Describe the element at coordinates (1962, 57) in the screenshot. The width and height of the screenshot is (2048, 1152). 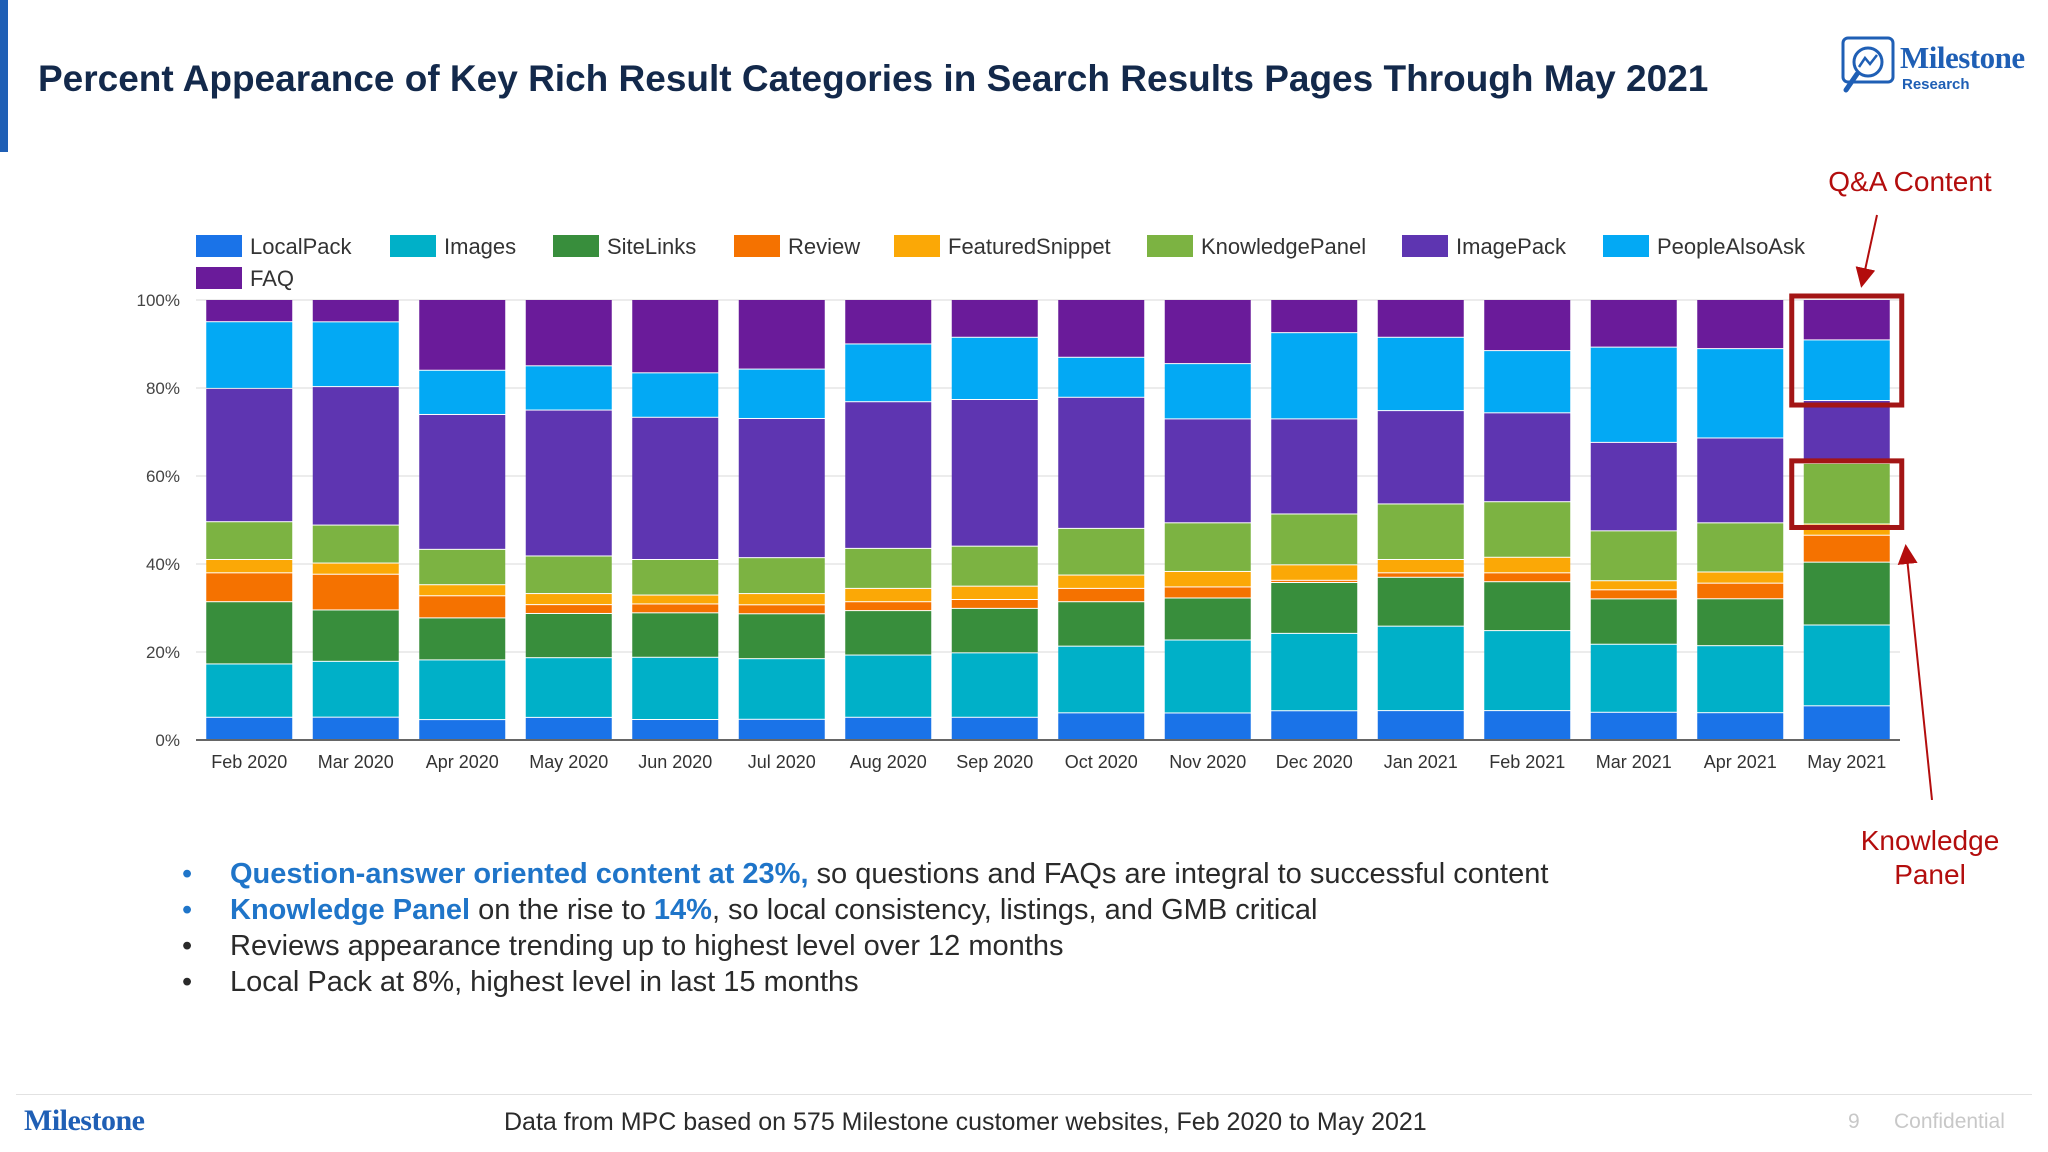
I see `logo-name: Milestone` at that location.